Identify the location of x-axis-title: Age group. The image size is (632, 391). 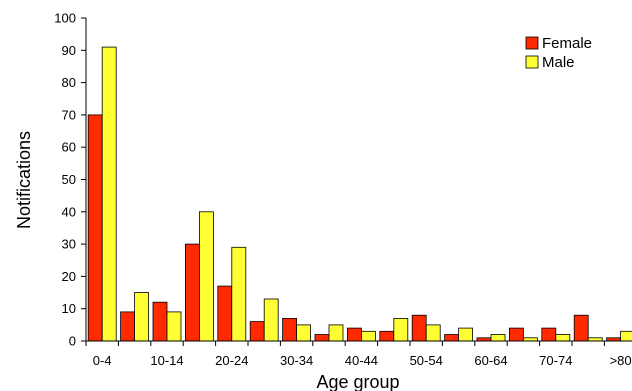
(357, 381).